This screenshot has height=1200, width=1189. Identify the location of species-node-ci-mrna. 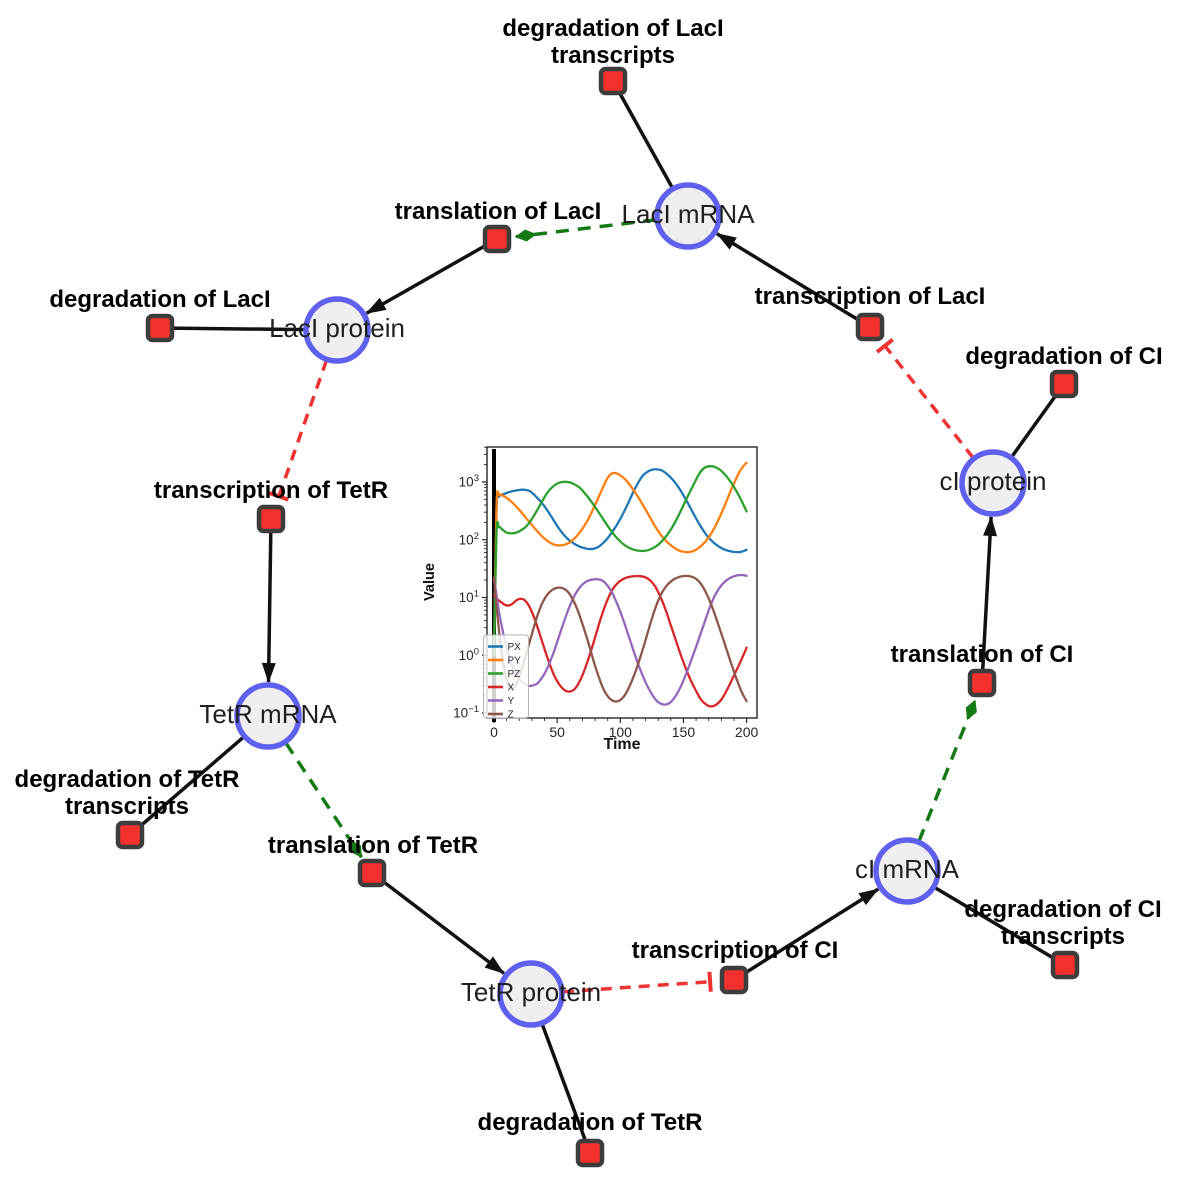
(907, 871).